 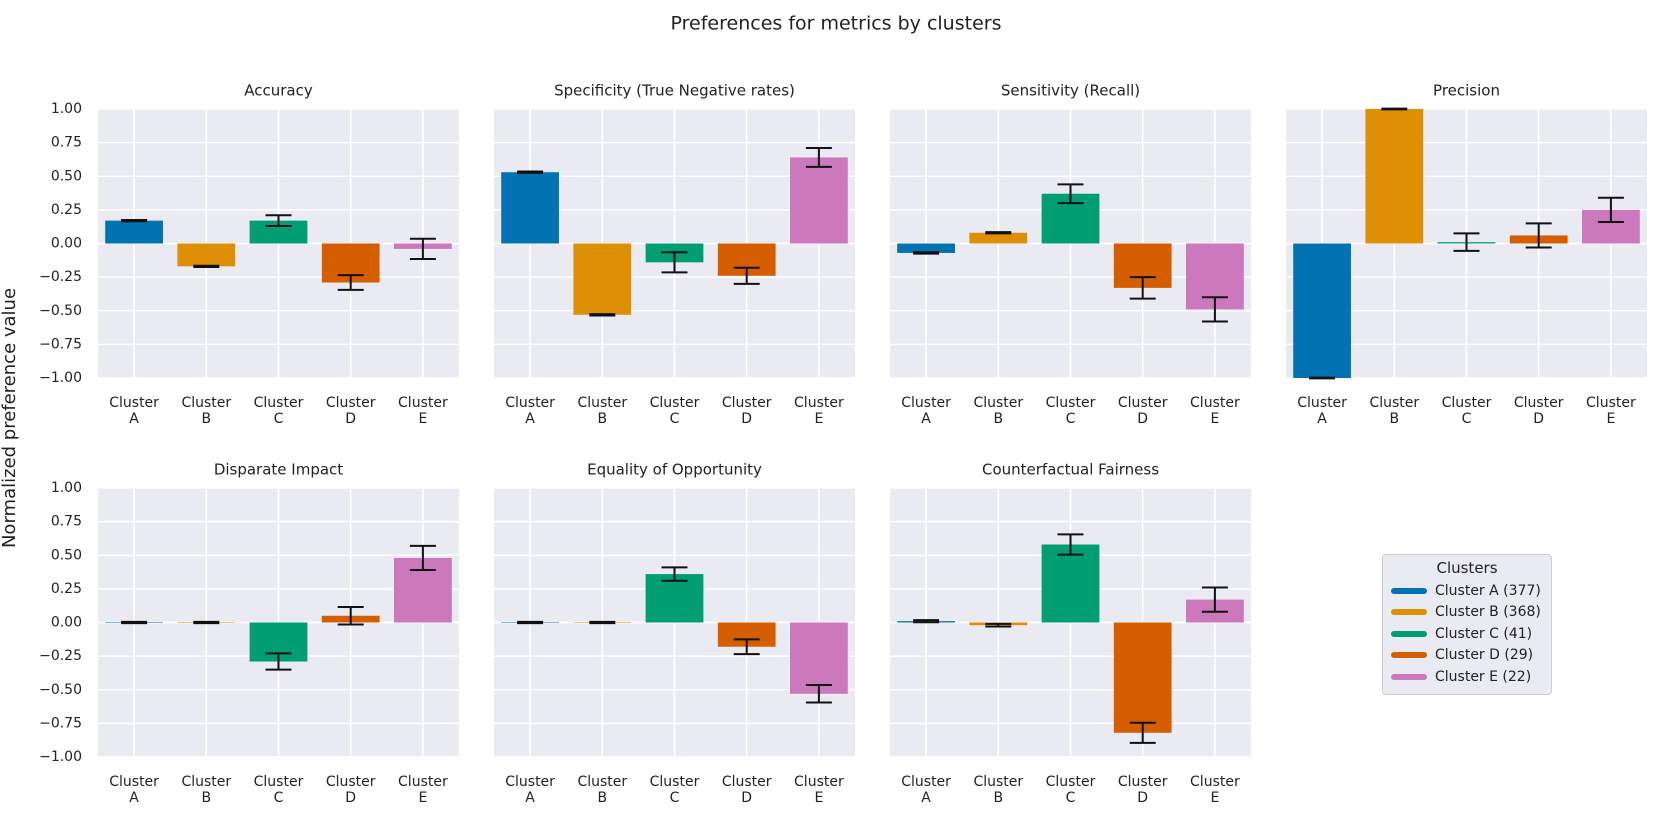 I want to click on chart-title: Accuracy, so click(x=278, y=91).